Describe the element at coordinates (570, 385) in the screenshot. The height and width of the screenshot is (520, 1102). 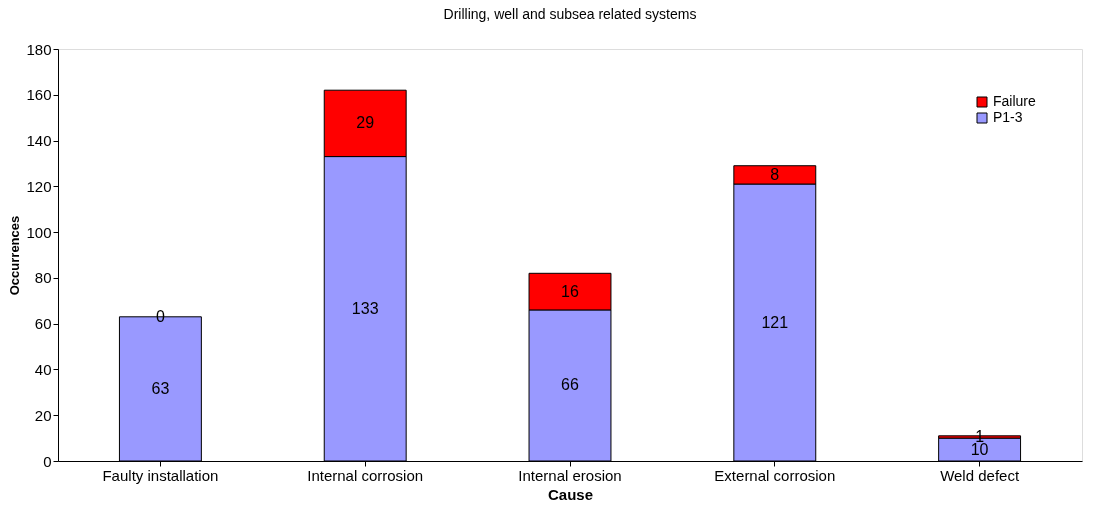
I see `data-label: 66` at that location.